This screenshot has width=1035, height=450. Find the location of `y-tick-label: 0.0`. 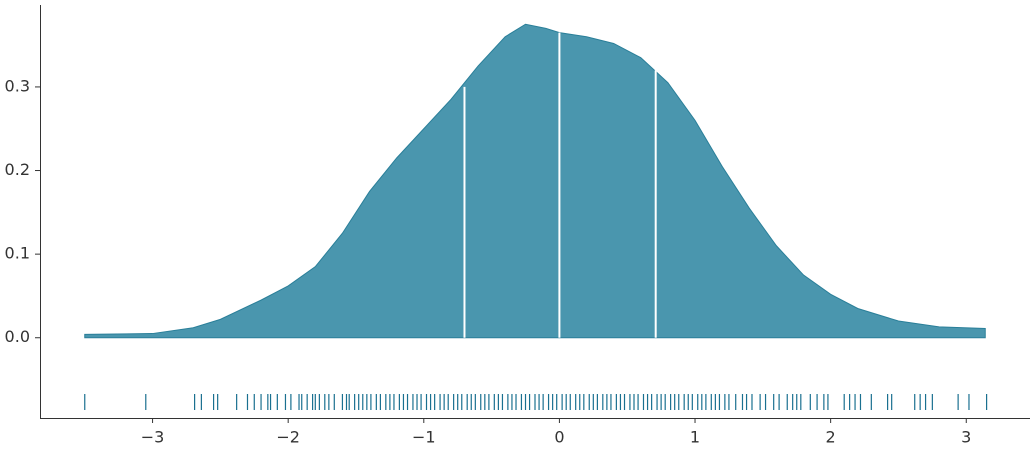

y-tick-label: 0.0 is located at coordinates (17, 336).